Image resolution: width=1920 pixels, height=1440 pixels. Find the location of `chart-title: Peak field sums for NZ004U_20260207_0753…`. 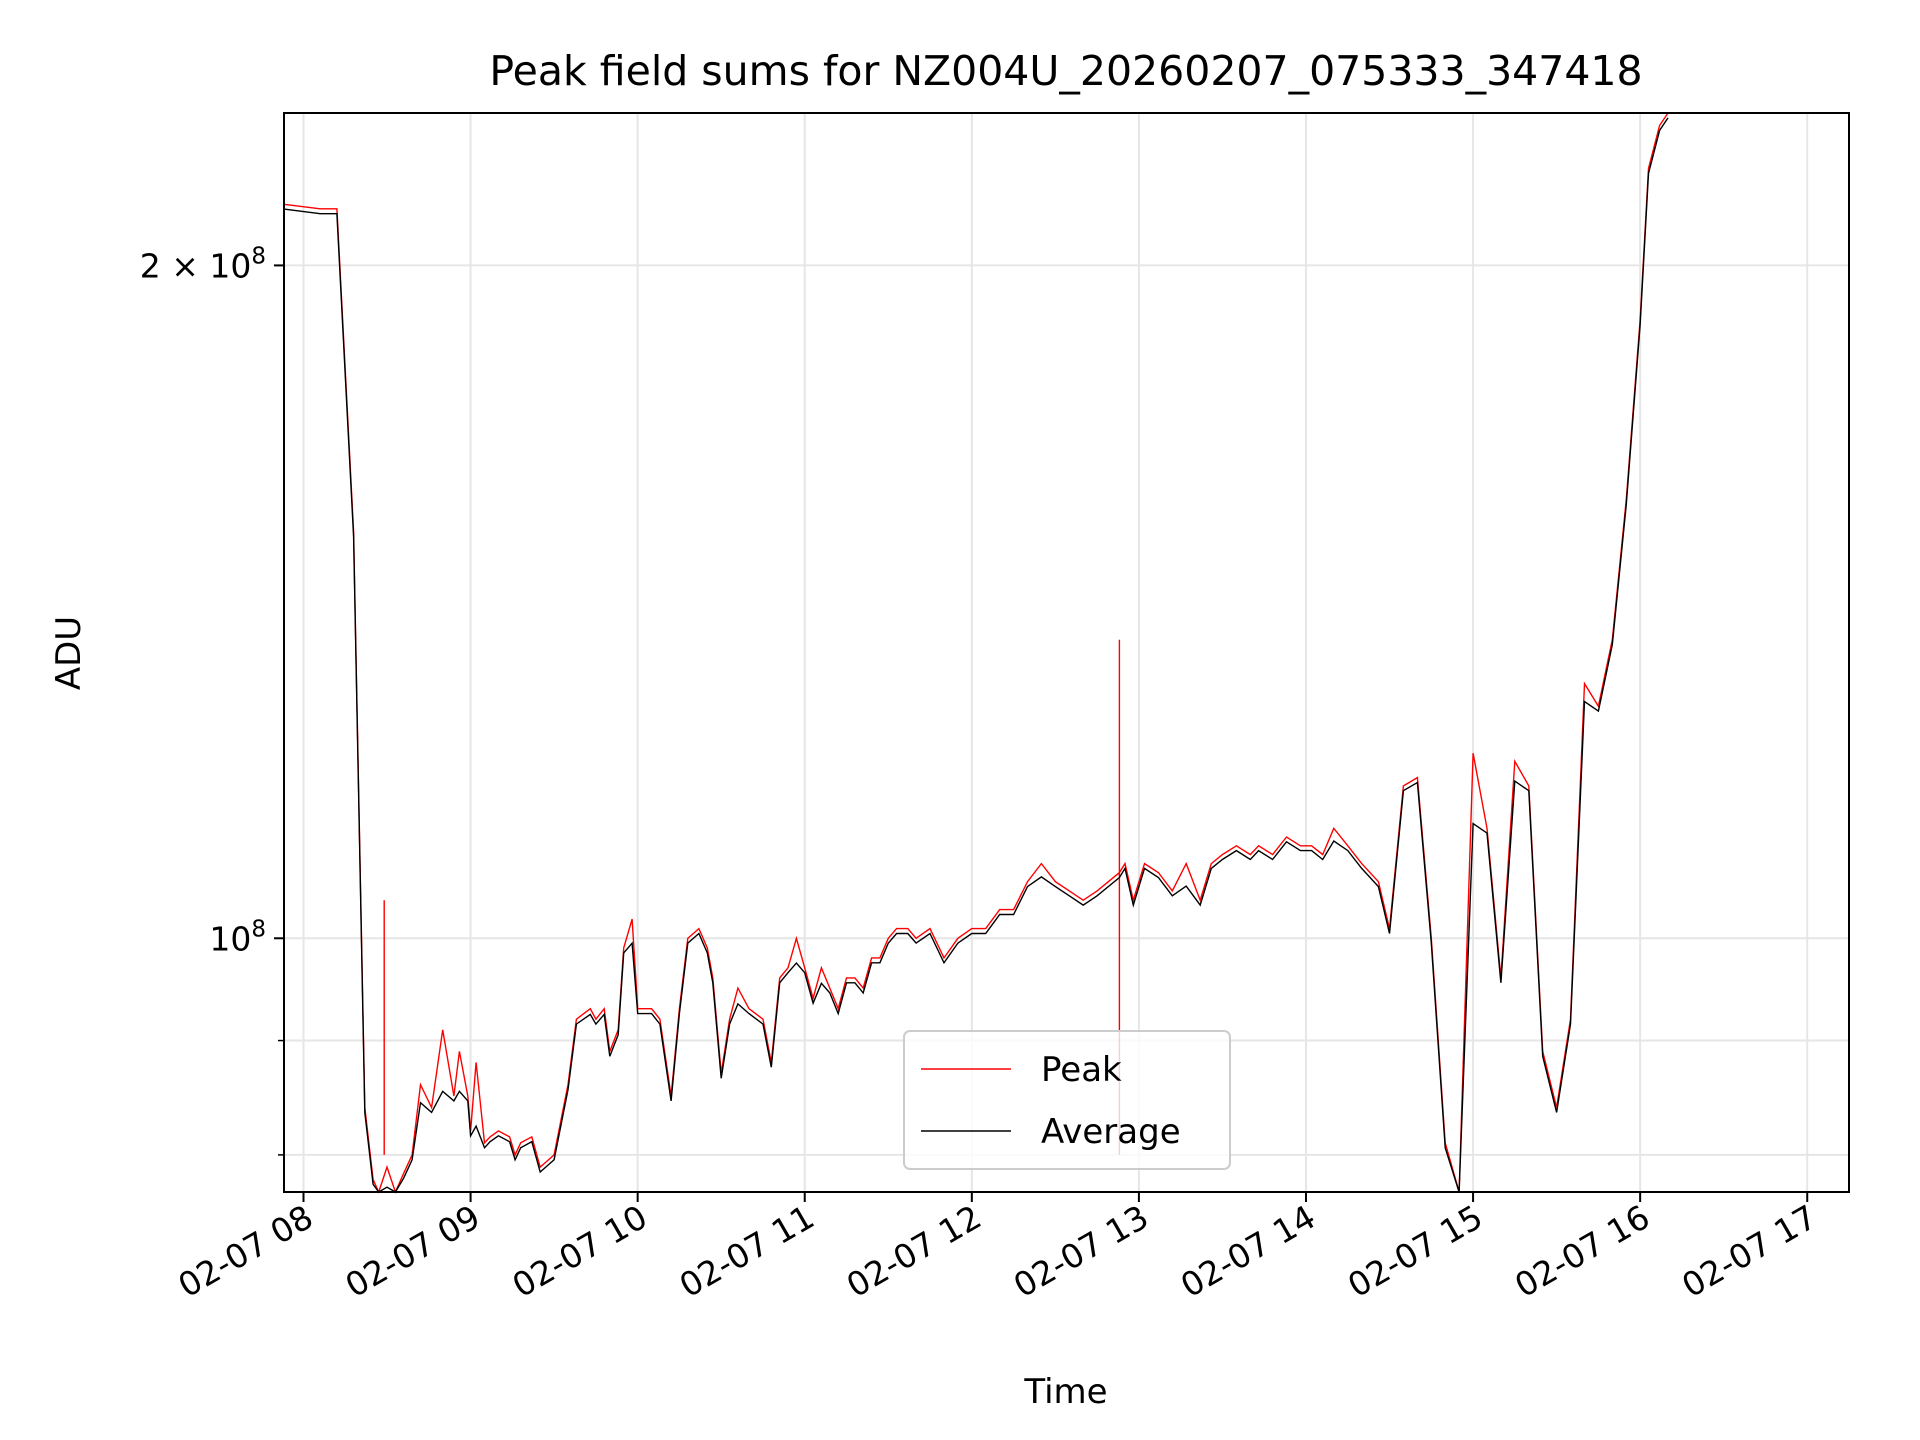

chart-title: Peak field sums for NZ004U_20260207_0753… is located at coordinates (1065, 71).